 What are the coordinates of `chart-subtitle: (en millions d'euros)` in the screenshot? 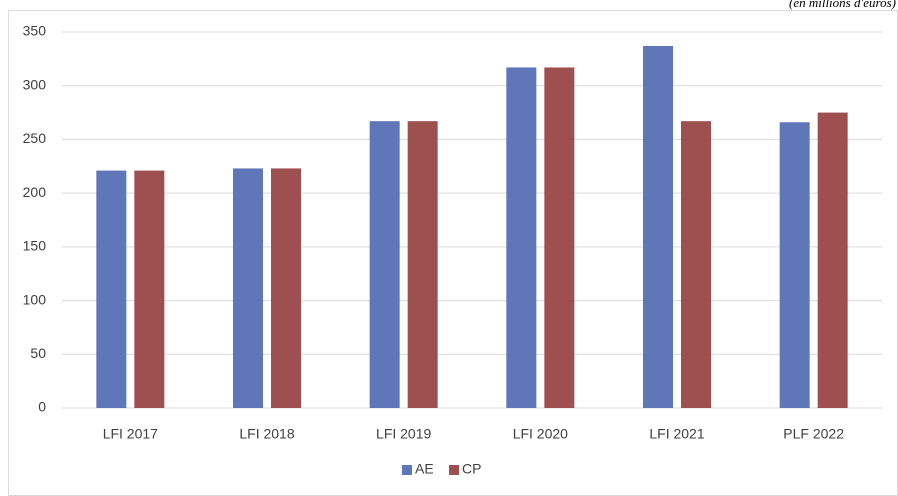 It's located at (842, 5).